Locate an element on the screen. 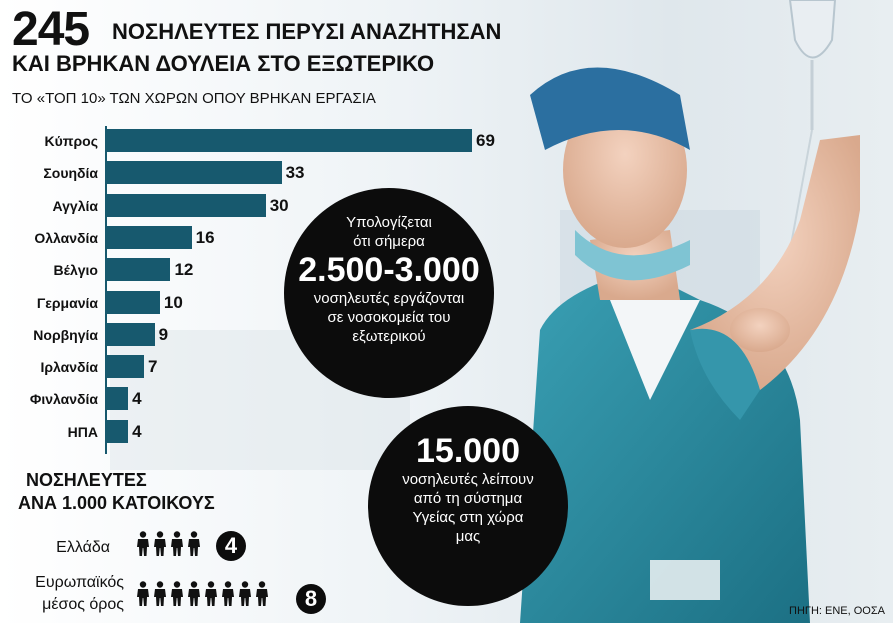 This screenshot has width=893, height=623. callout-abroad-line4: σε νοσοκομεία του is located at coordinates (389, 317).